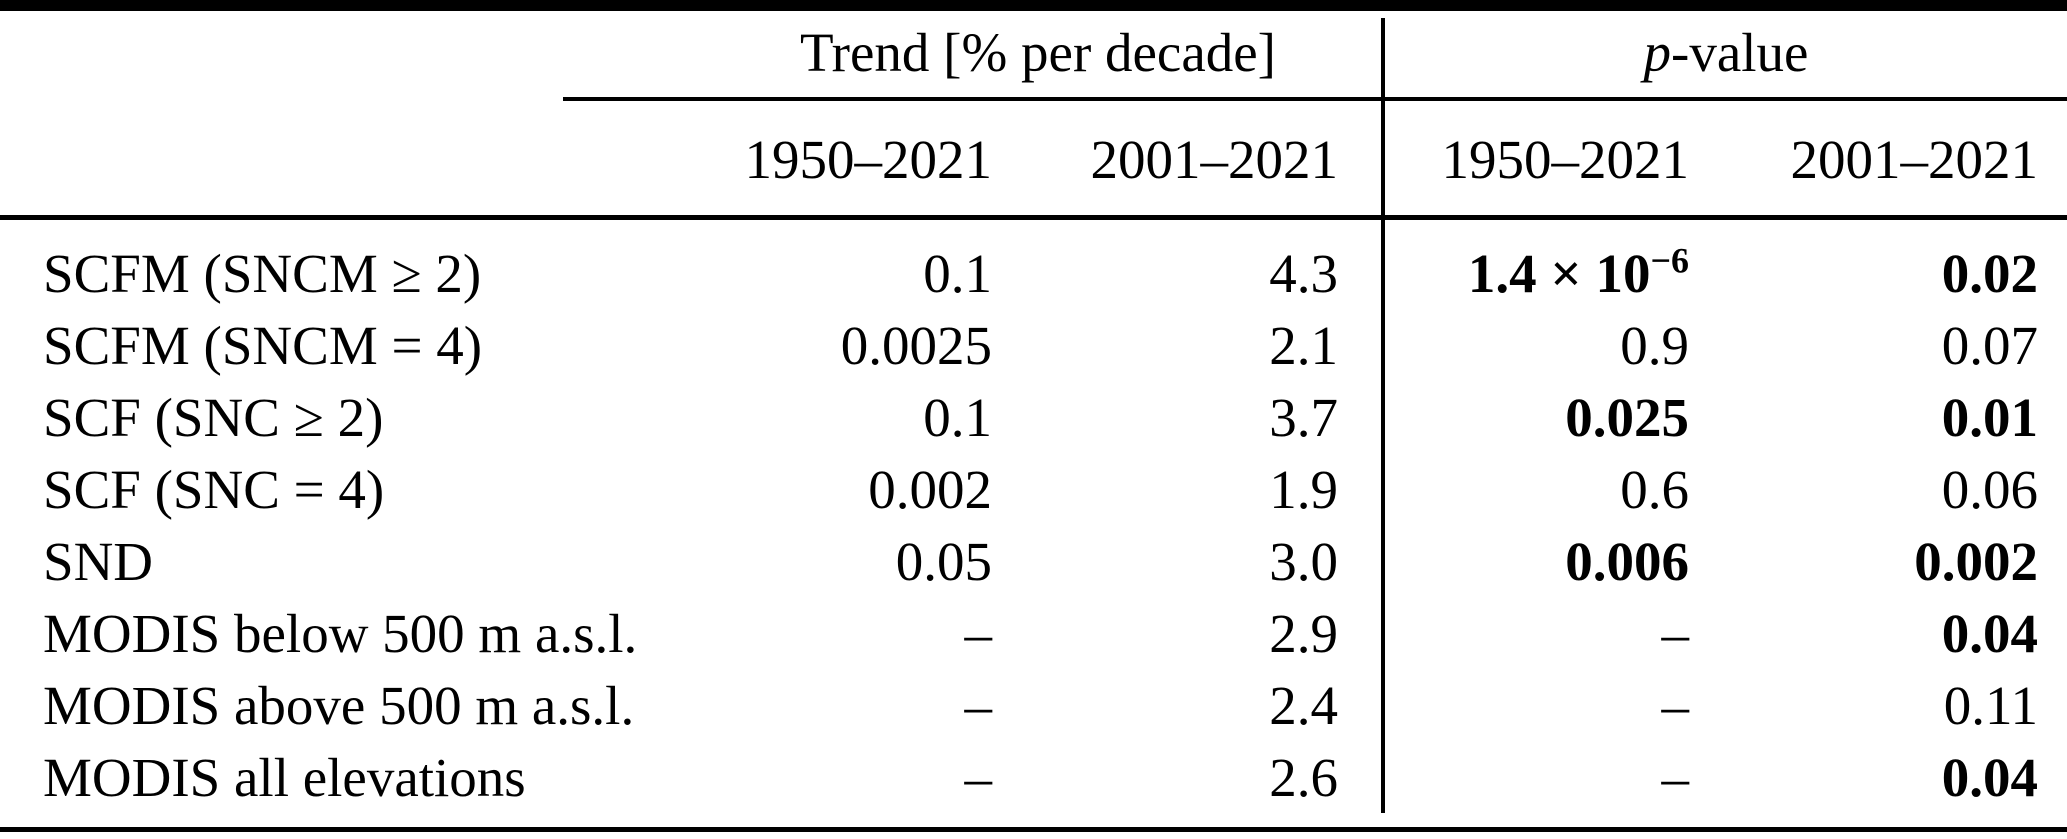 The height and width of the screenshot is (839, 2067). I want to click on row-label: MODIS above 500 m a.s.l., so click(339, 705).